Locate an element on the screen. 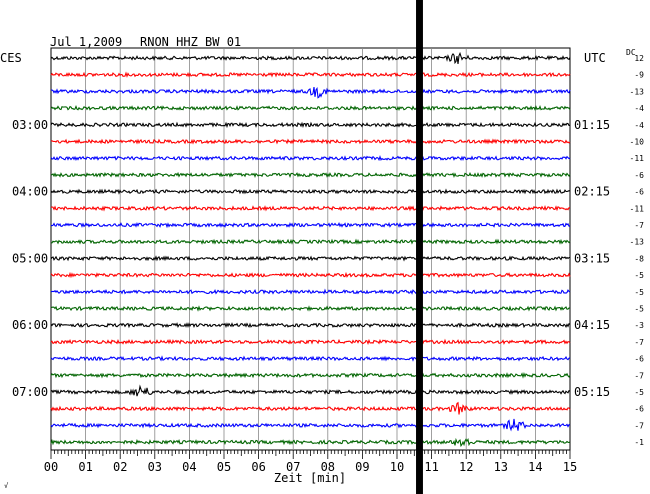 The image size is (650, 494). x-tick-label: 03 is located at coordinates (155, 467).